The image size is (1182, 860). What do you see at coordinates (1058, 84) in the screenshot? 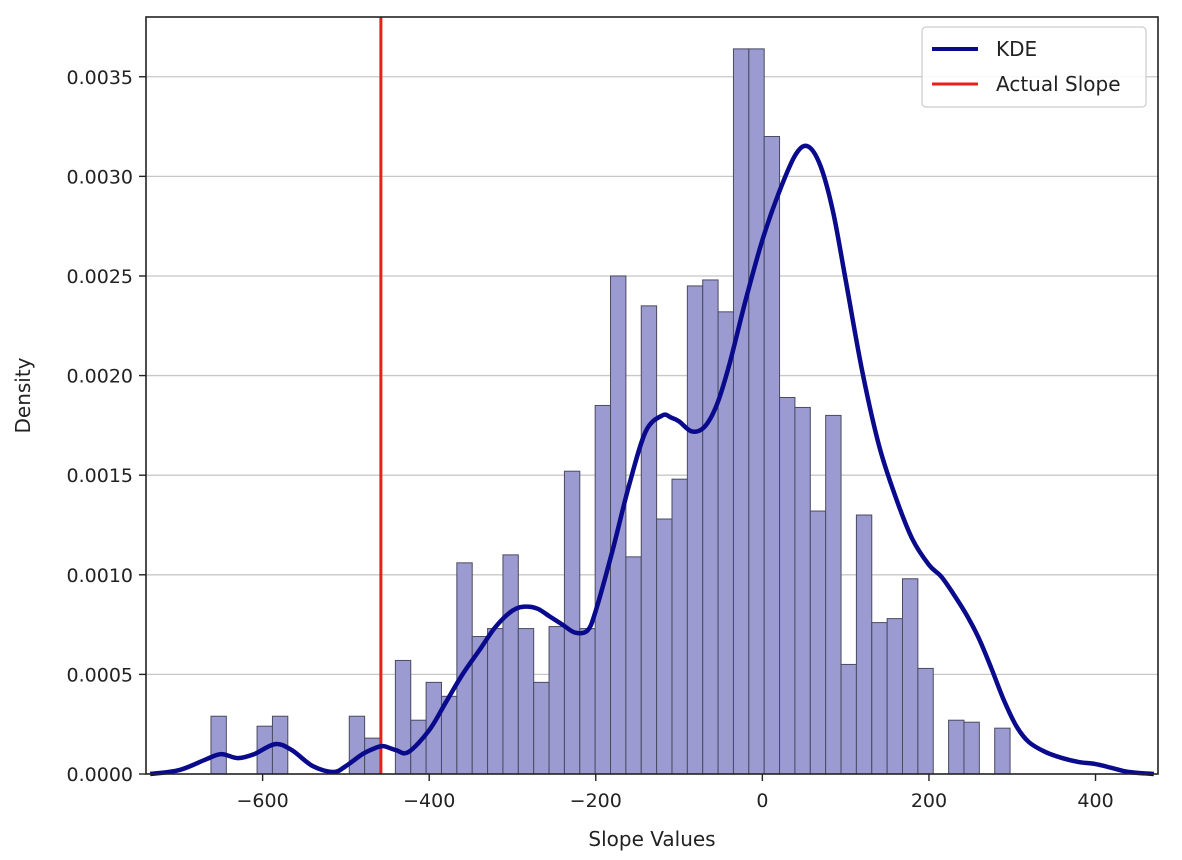
I see `legend-actual-slope-label: Actual Slope` at bounding box center [1058, 84].